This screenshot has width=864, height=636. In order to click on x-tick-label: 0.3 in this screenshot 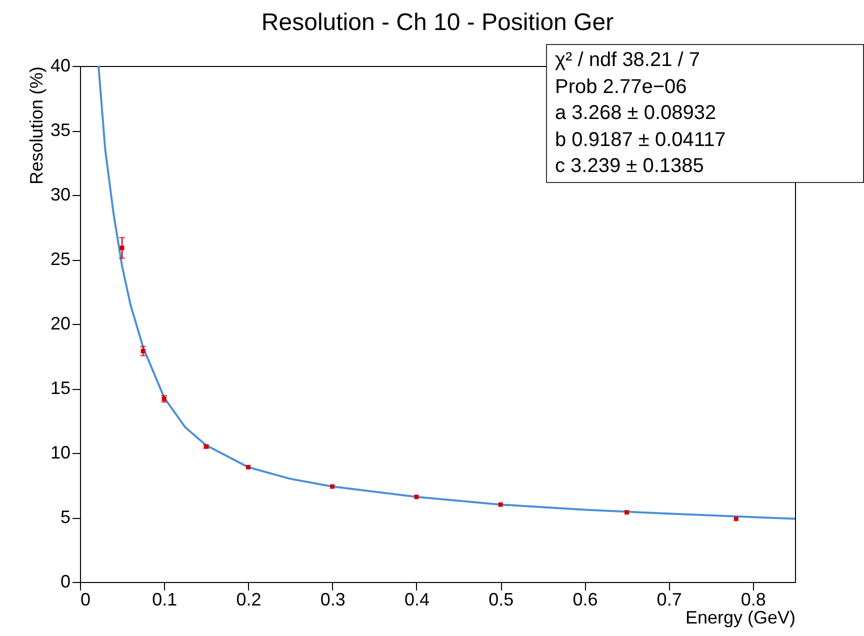, I will do `click(333, 600)`.